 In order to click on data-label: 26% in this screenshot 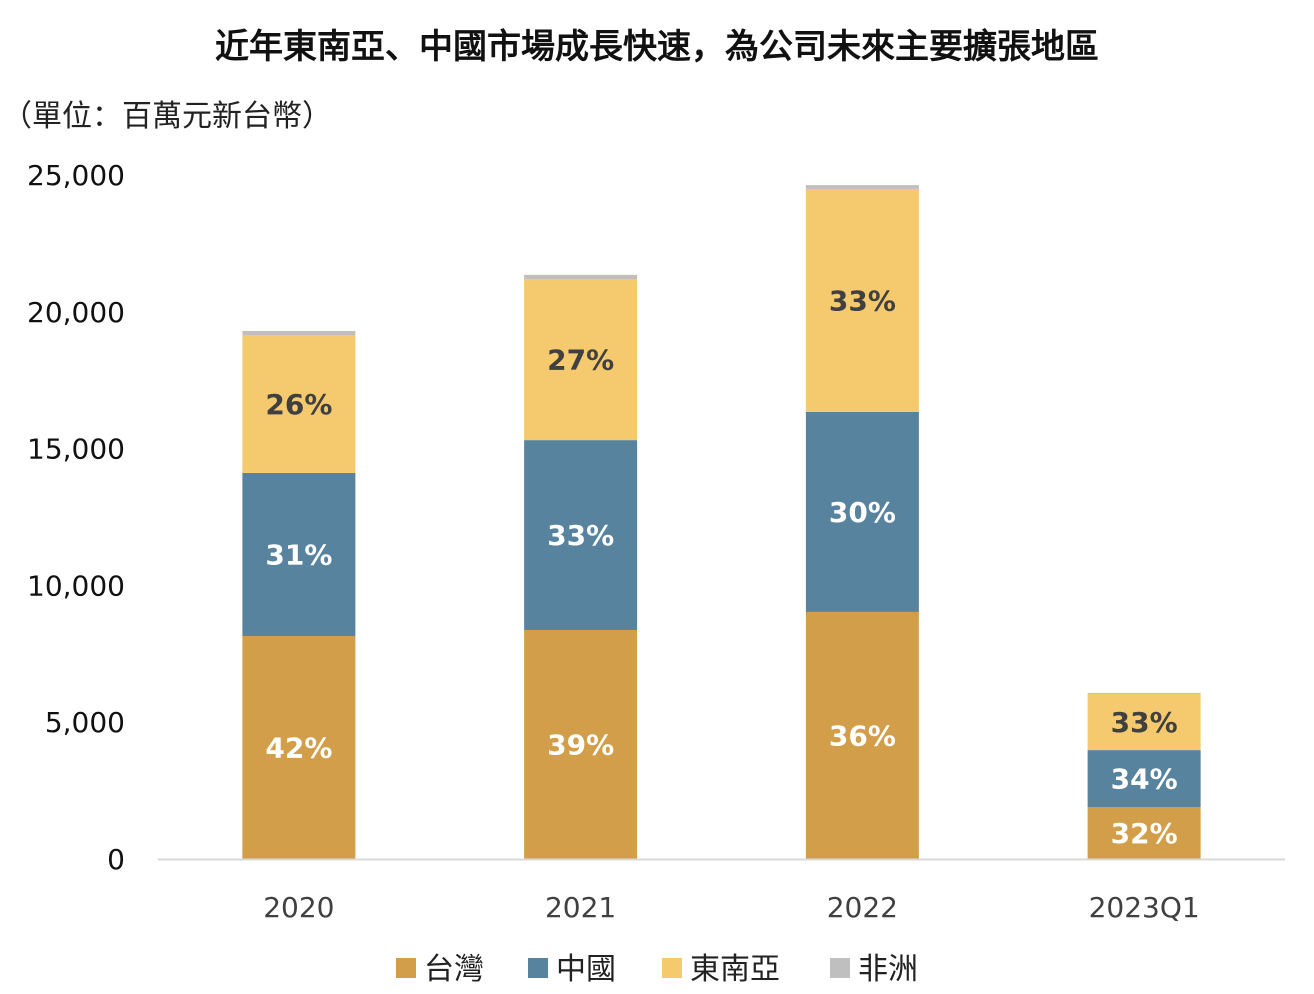, I will do `click(298, 404)`.